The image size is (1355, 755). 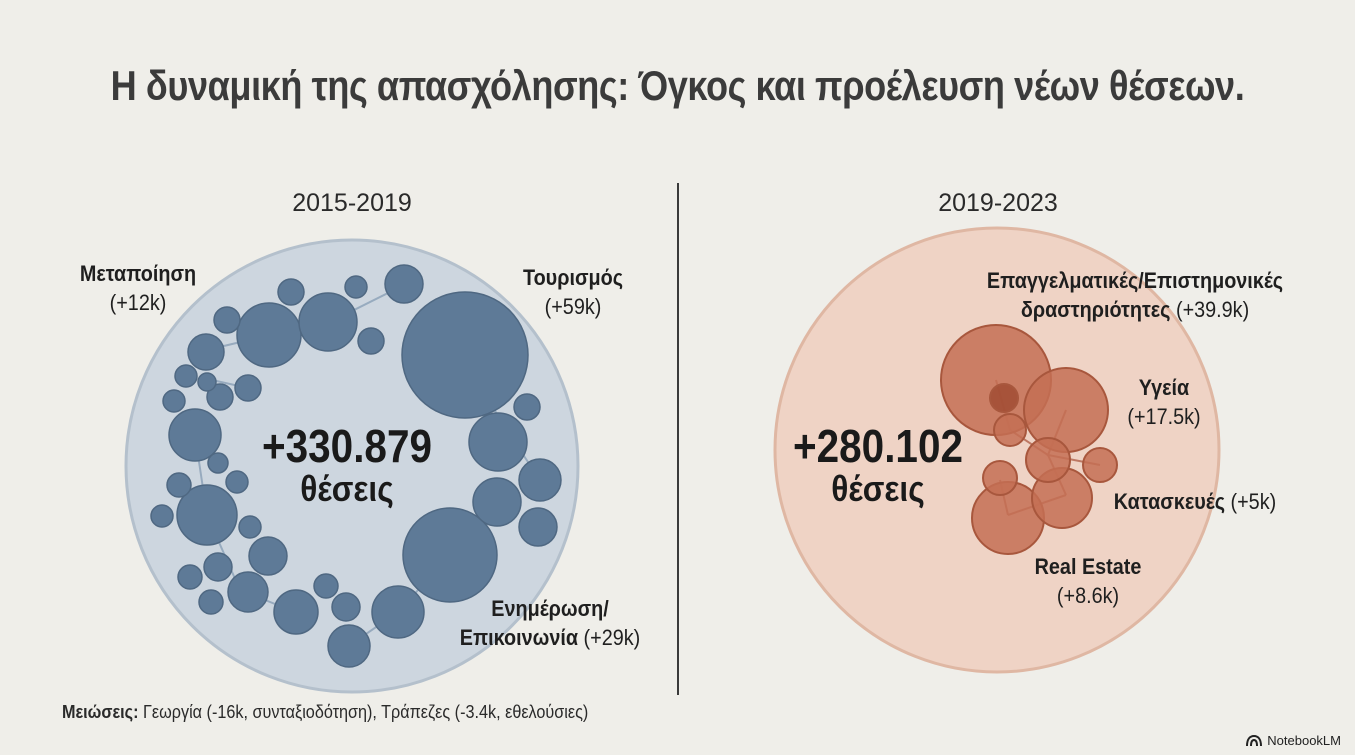 I want to click on brand: NotebookLM, so click(x=1293, y=740).